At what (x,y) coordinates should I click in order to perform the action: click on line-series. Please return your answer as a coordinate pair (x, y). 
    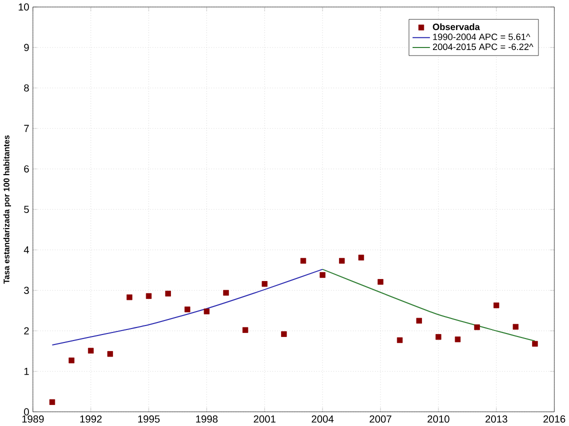
    Looking at the image, I should click on (188, 307).